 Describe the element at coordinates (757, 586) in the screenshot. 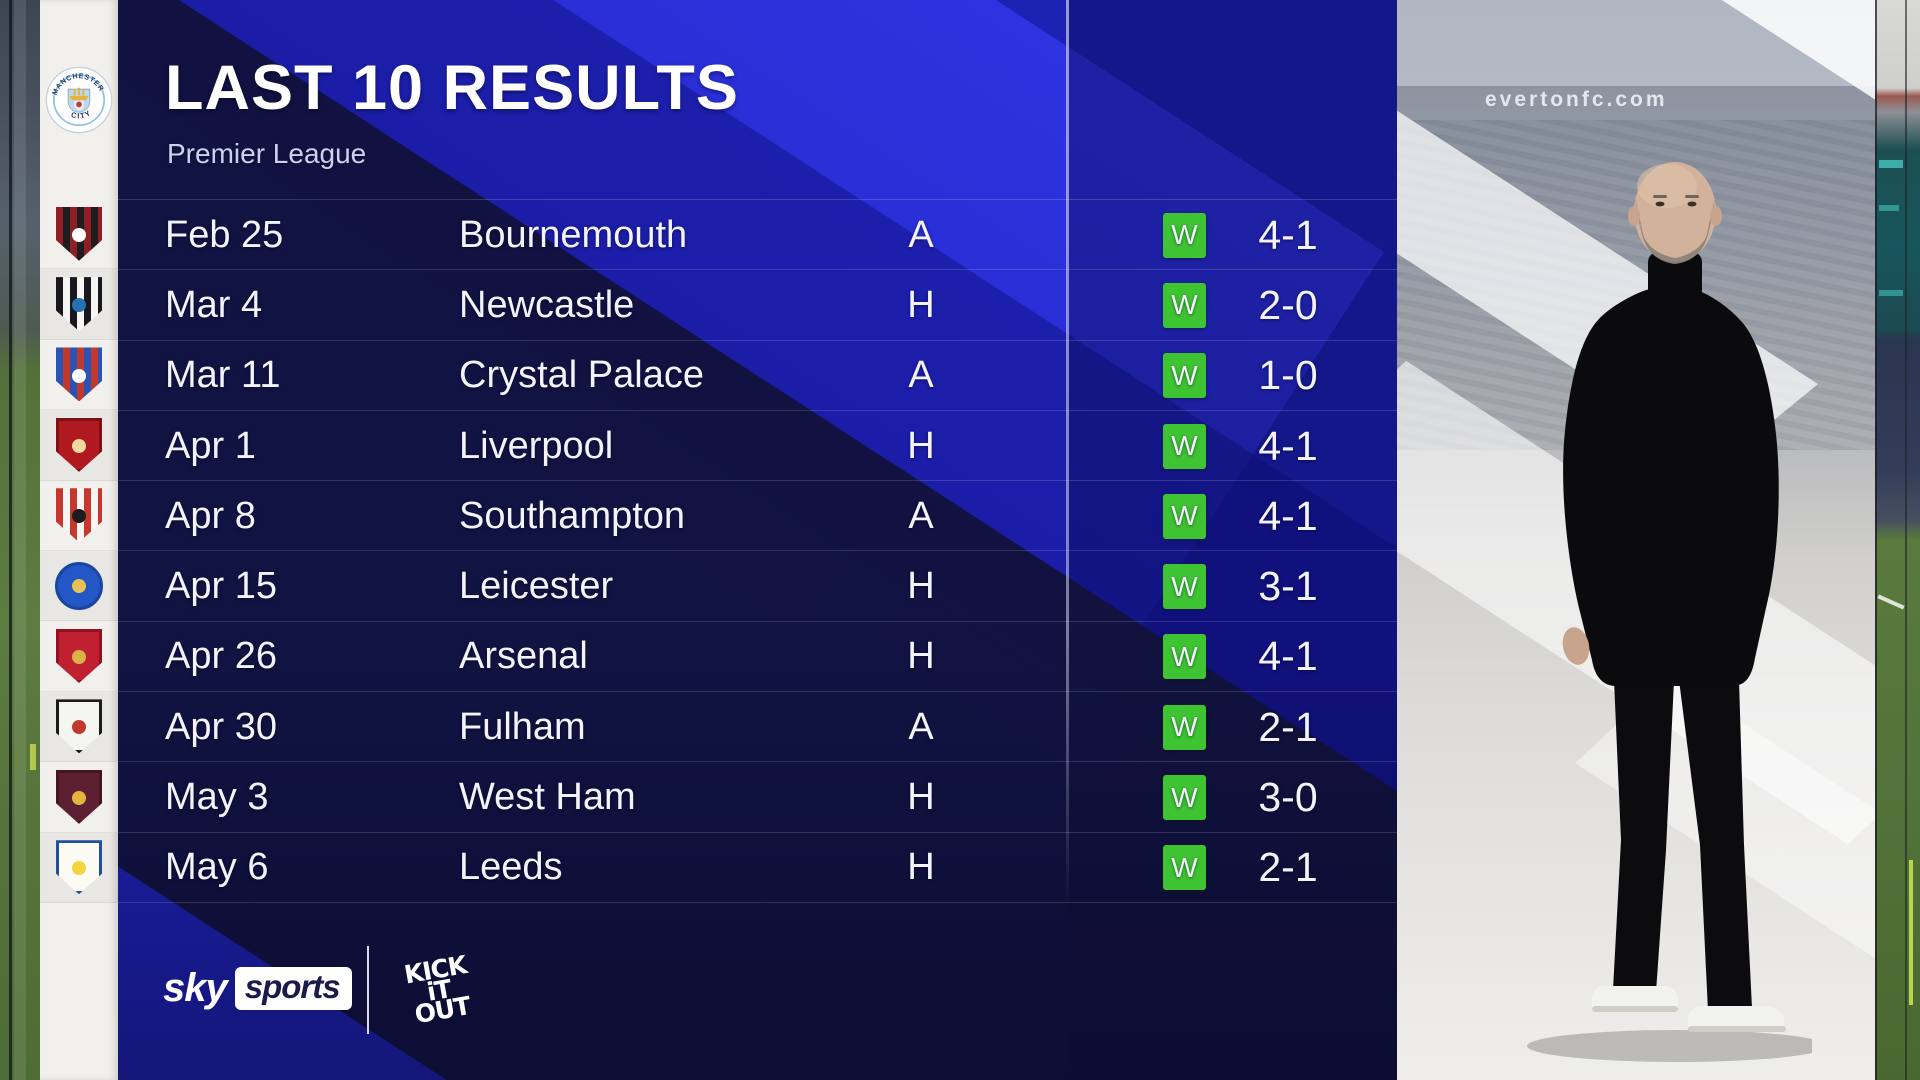

I see `result-row: Apr 15 Leicester H W 3-1` at that location.